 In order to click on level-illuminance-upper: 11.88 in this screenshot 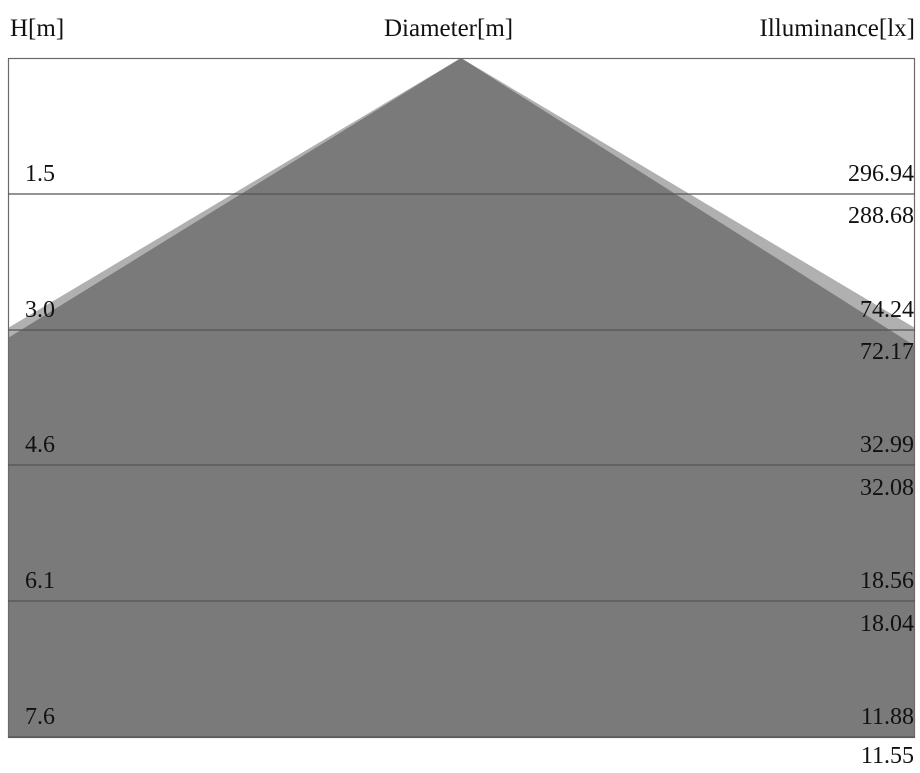, I will do `click(887, 717)`.